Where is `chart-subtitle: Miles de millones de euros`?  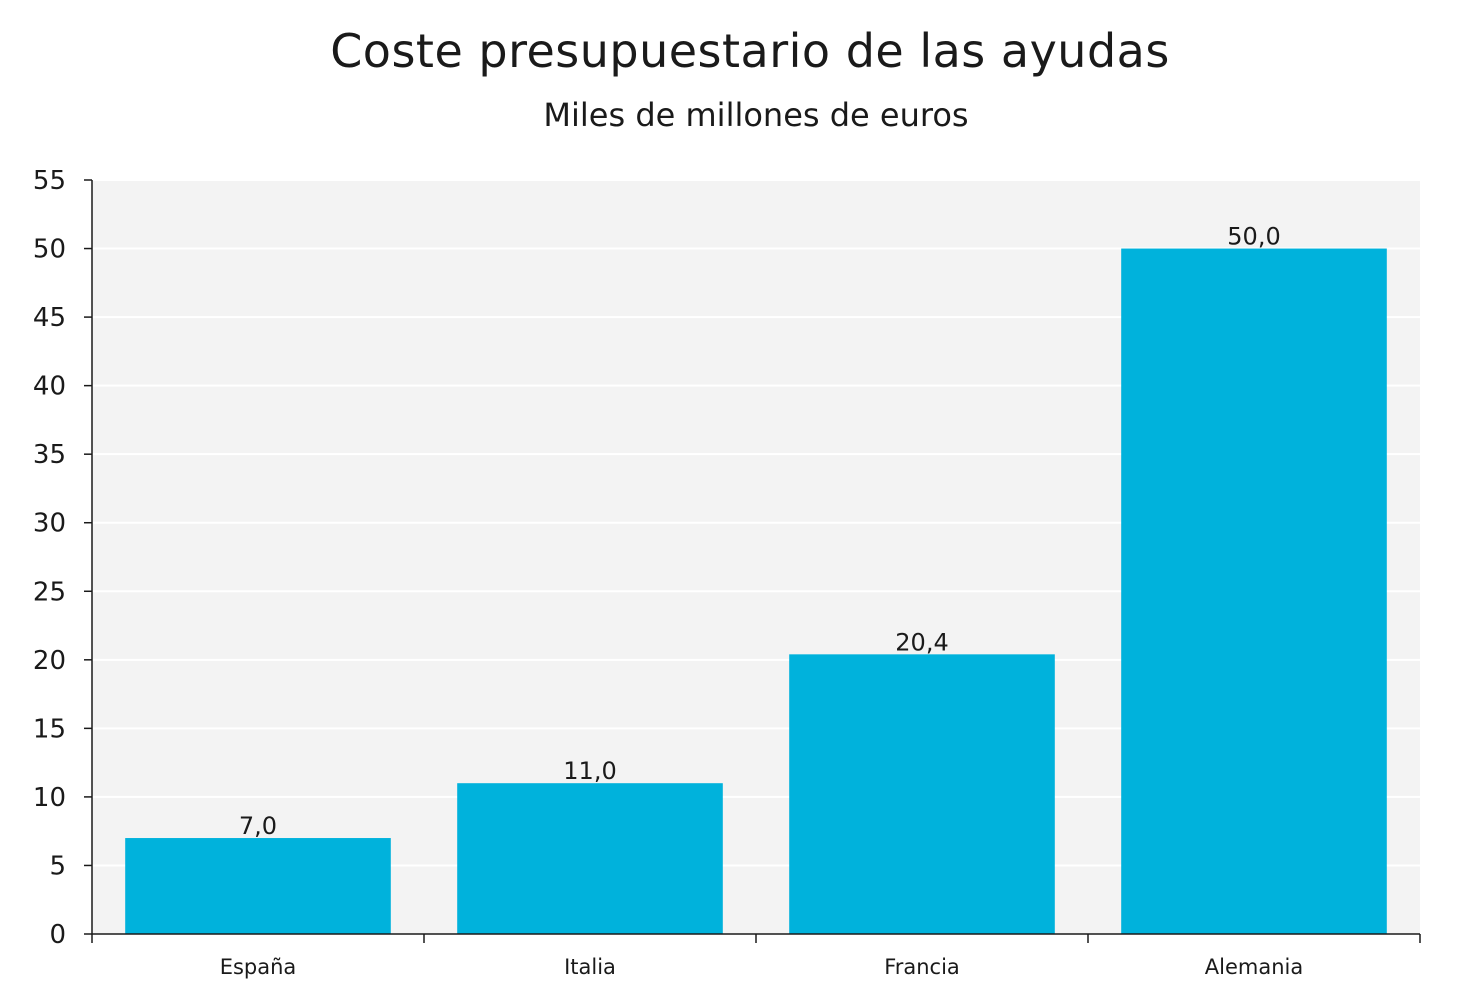
chart-subtitle: Miles de millones de euros is located at coordinates (756, 115).